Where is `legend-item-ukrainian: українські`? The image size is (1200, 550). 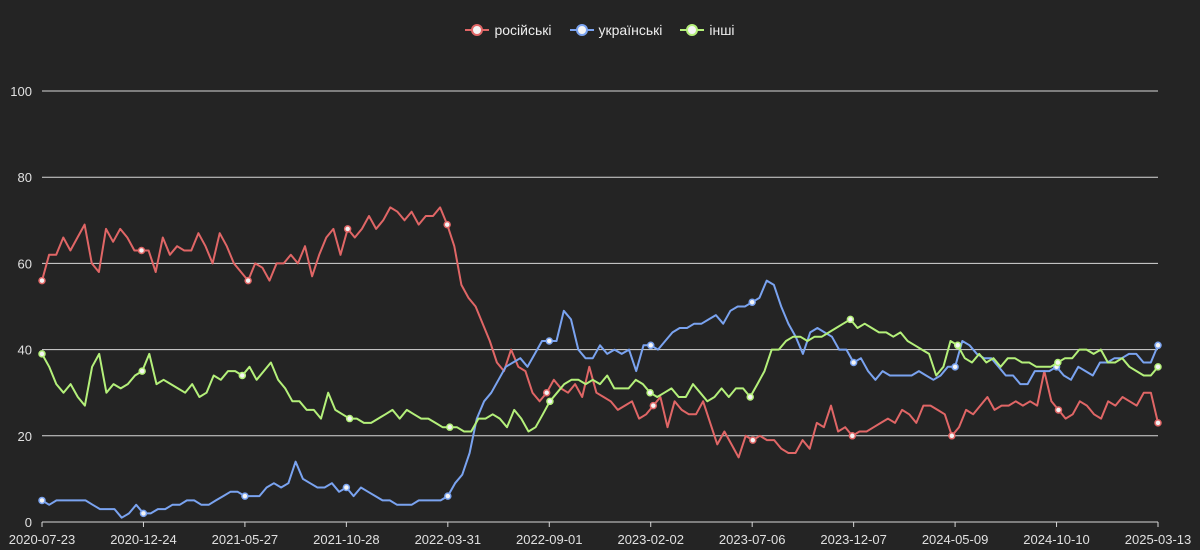 legend-item-ukrainian: українські is located at coordinates (616, 30).